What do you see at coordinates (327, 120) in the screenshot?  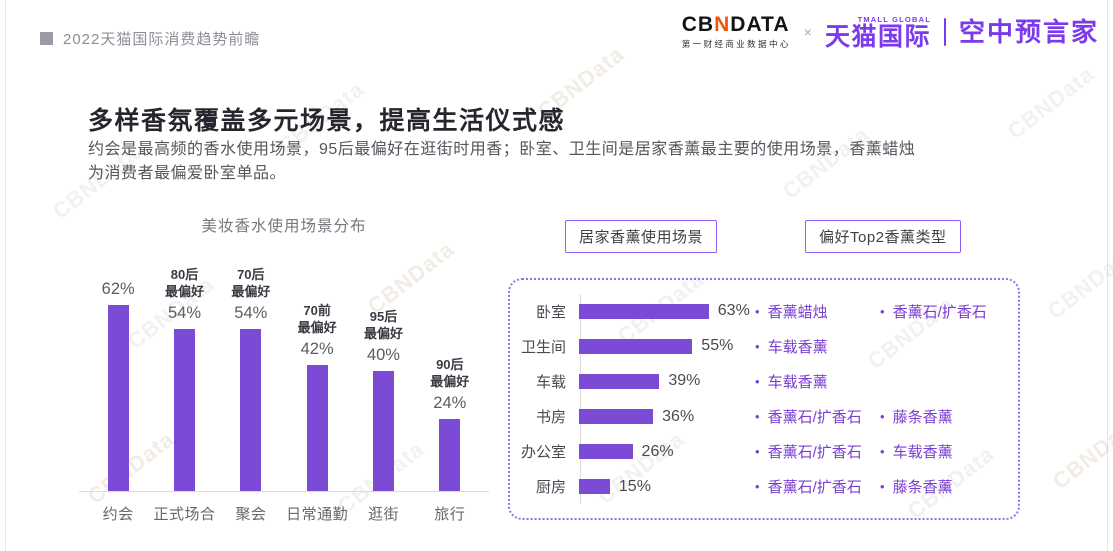 I see `page-title: 多样香氛覆盖多元场景，提高生活仪式感` at bounding box center [327, 120].